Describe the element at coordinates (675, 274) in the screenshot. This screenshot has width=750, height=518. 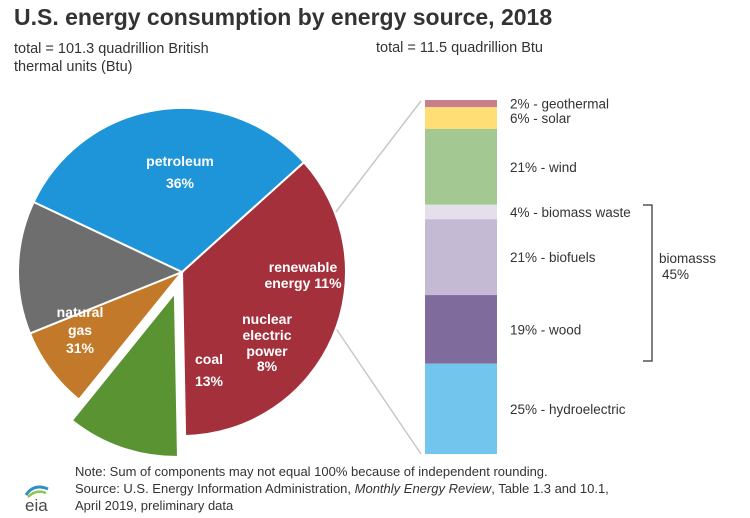
I see `biomass-bracket-label-2: 45%` at that location.